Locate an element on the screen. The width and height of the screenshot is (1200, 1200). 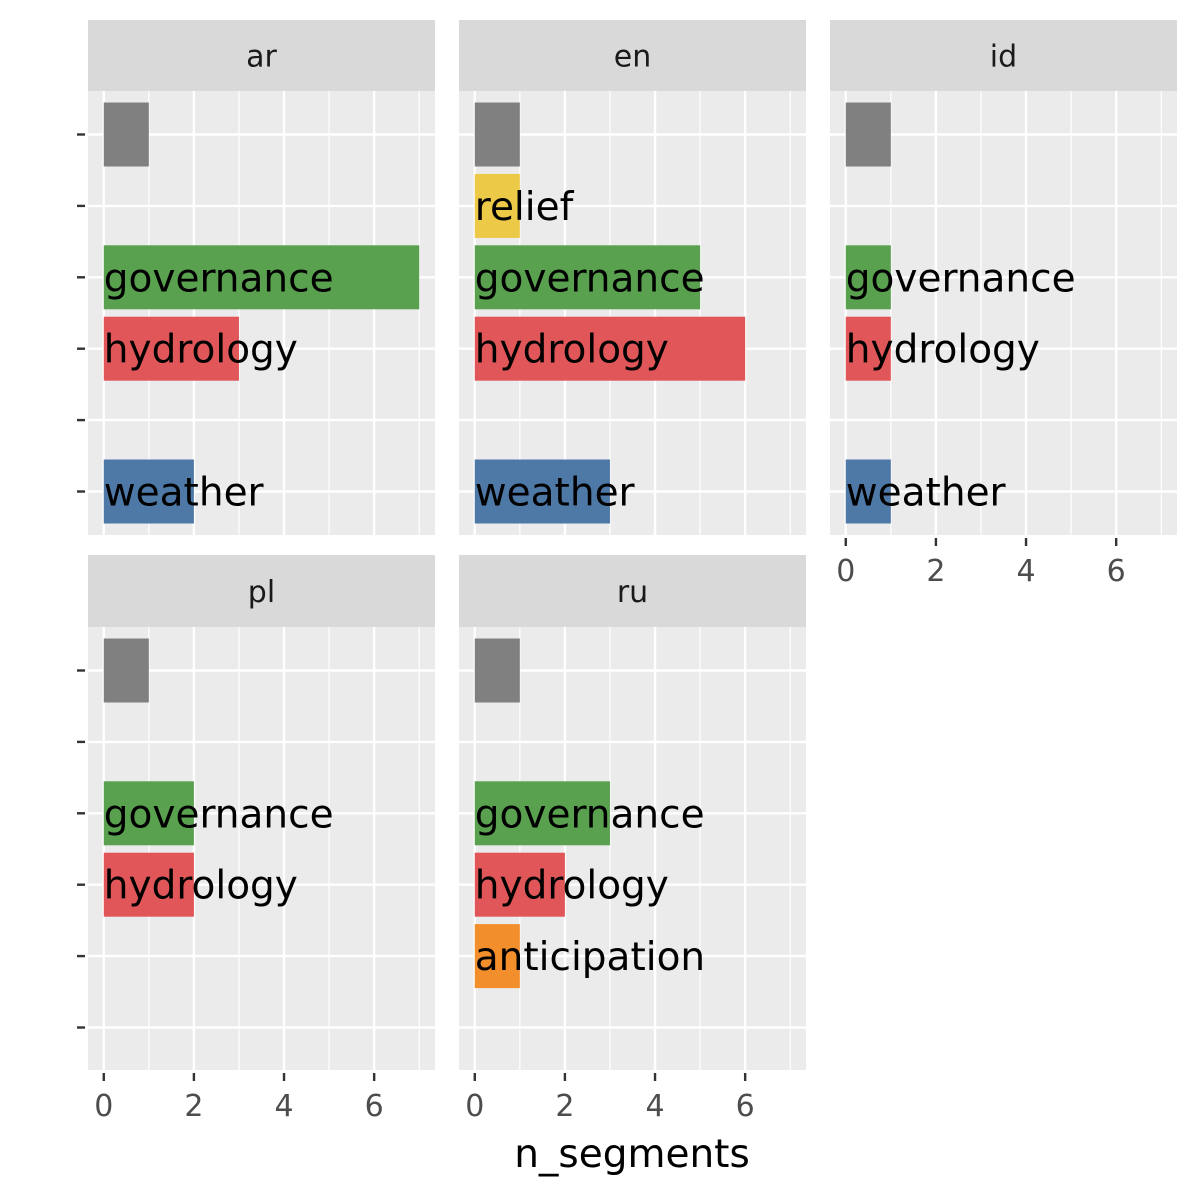
facet-panel-en: en relief governance hydrology weather is located at coordinates (632, 277).